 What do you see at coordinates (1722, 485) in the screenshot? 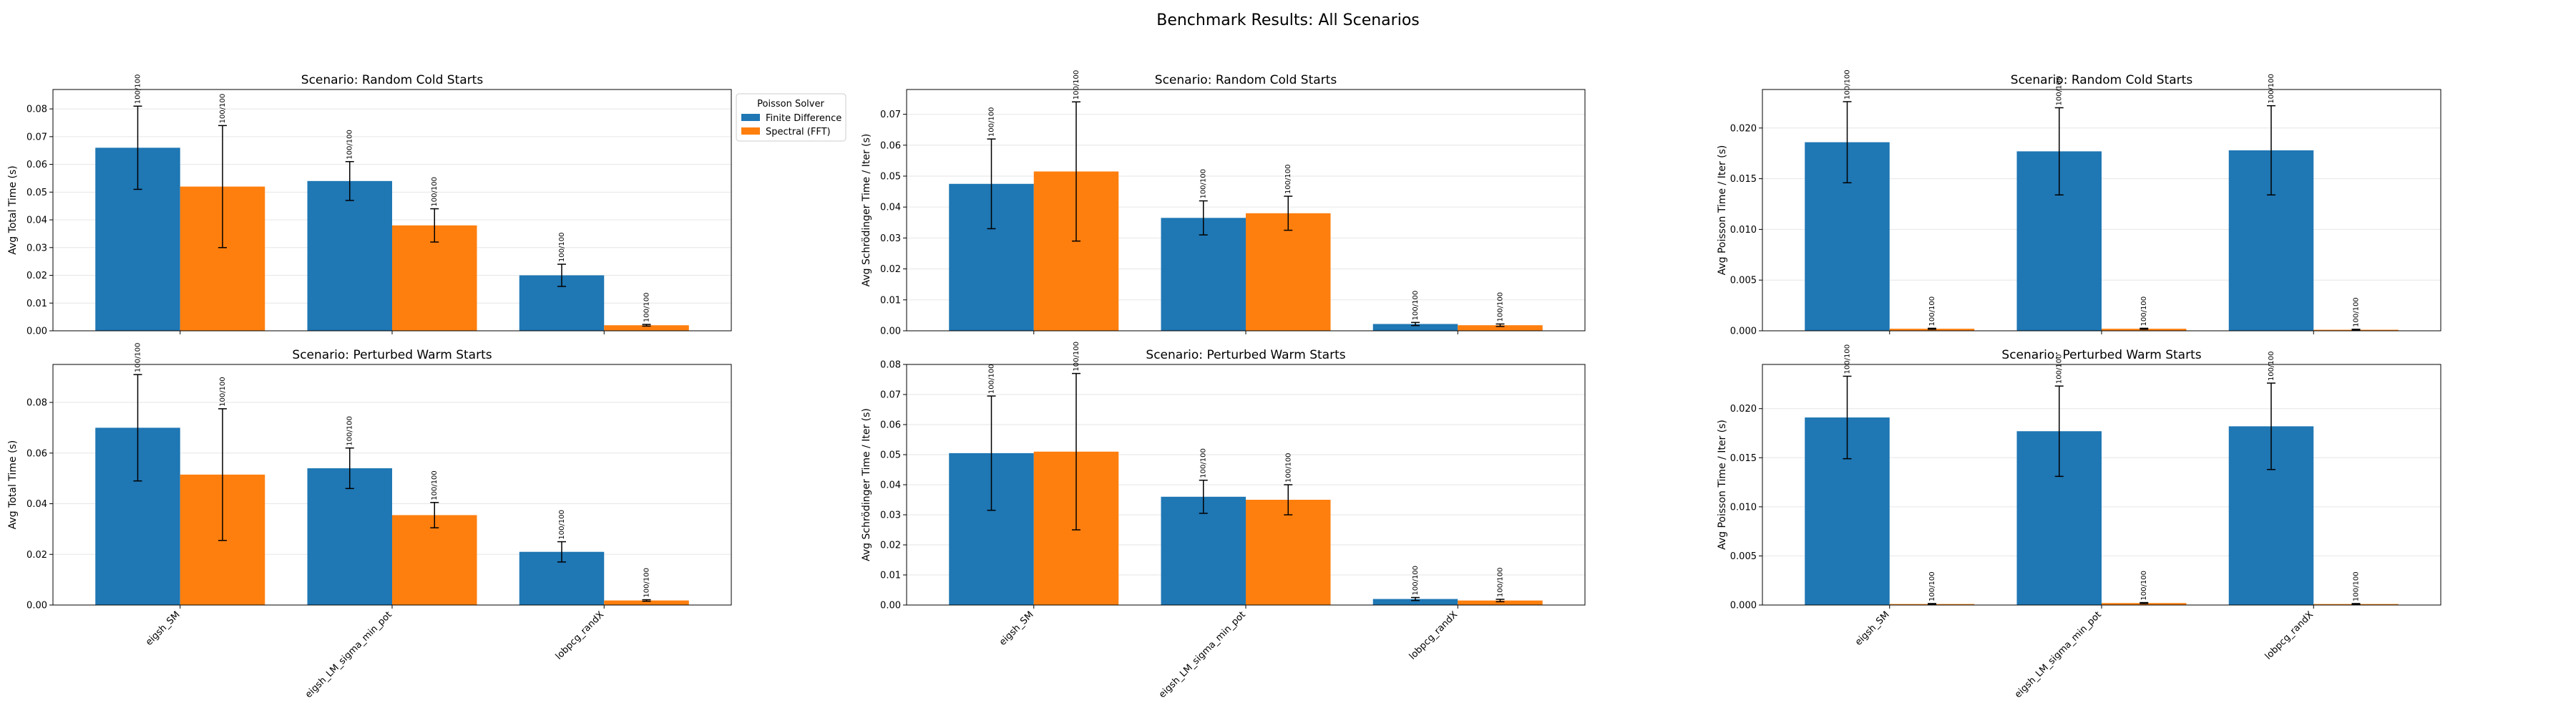
I see `chart-1-2-ylabel: Avg Poisson Time / Iter (s)` at bounding box center [1722, 485].